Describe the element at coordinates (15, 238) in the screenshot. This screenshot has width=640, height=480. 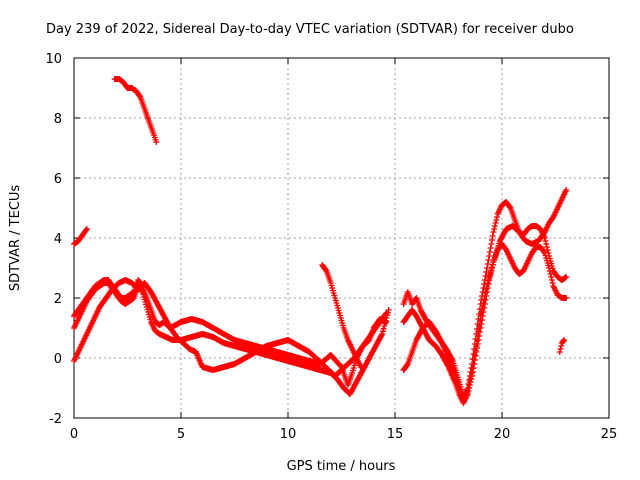
I see `y-axis-label: SDTVAR / TECUs` at that location.